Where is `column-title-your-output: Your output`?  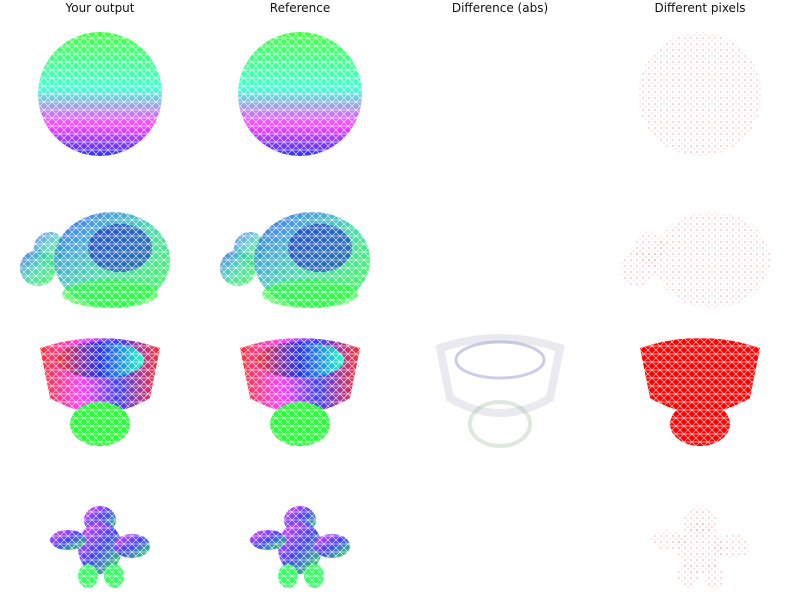
column-title-your-output: Your output is located at coordinates (100, 8).